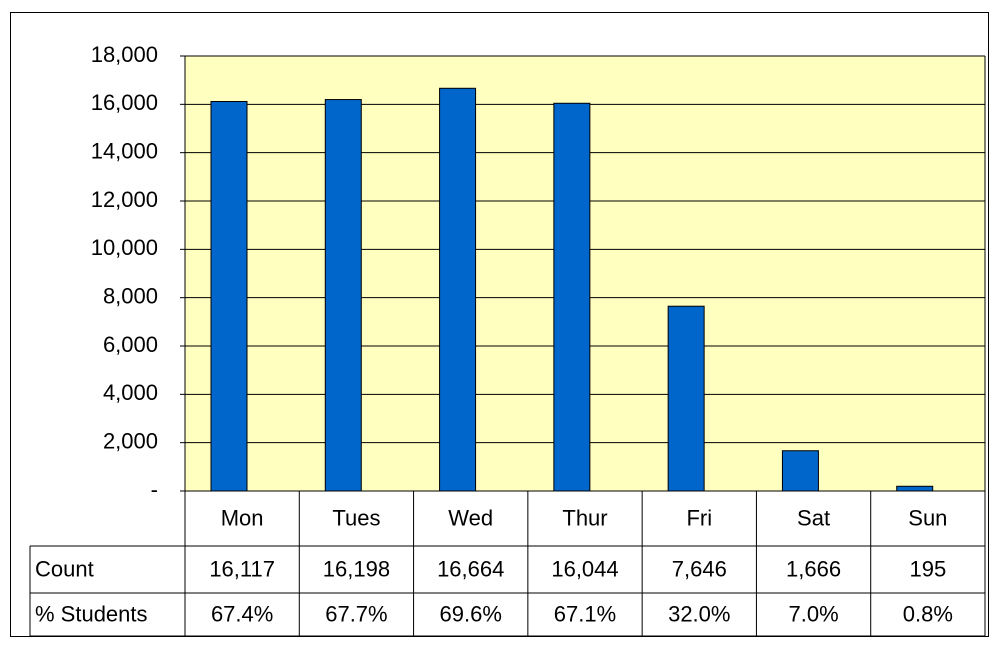 This screenshot has width=991, height=648. What do you see at coordinates (813, 613) in the screenshot?
I see `table-cell: 7.0%` at bounding box center [813, 613].